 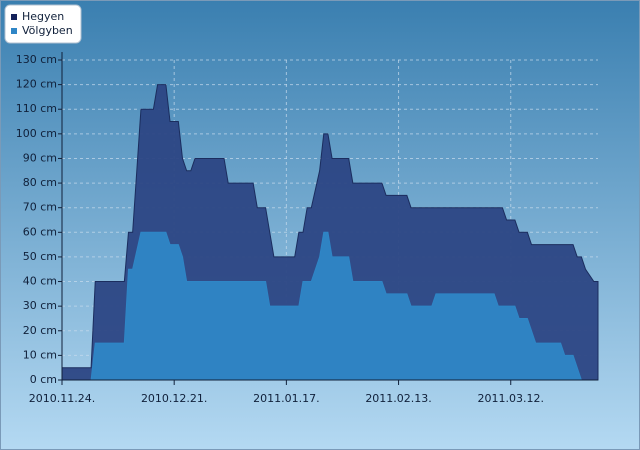 What do you see at coordinates (43, 16) in the screenshot?
I see `legend-label: Hegyen` at bounding box center [43, 16].